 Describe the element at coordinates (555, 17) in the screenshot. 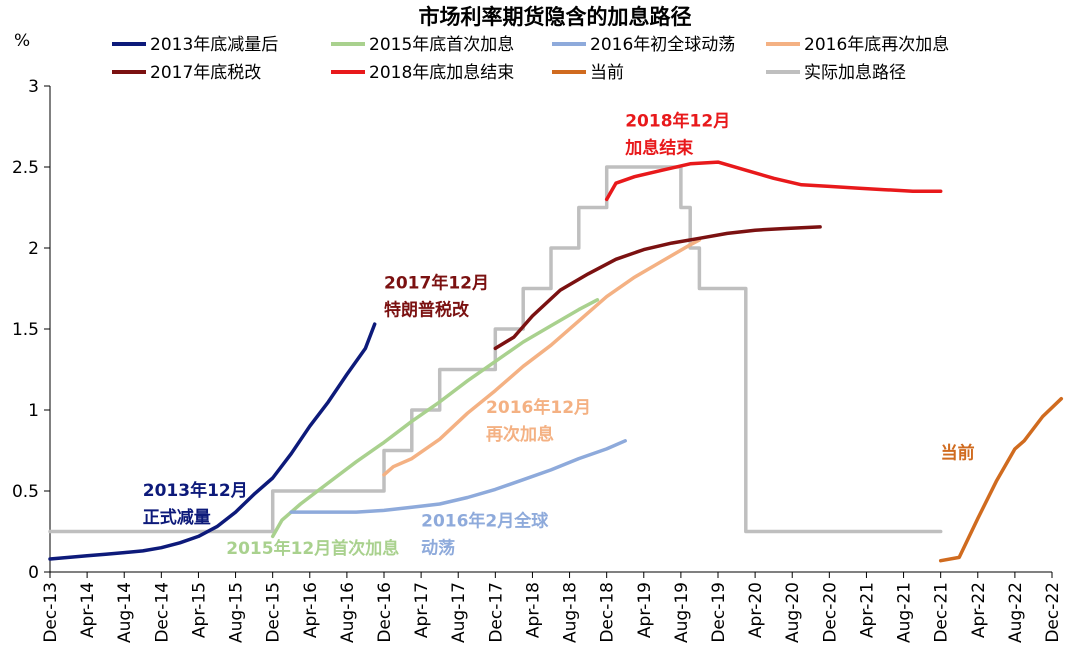

I see `chart-title: 市场利率期货隐含的加息路径` at that location.